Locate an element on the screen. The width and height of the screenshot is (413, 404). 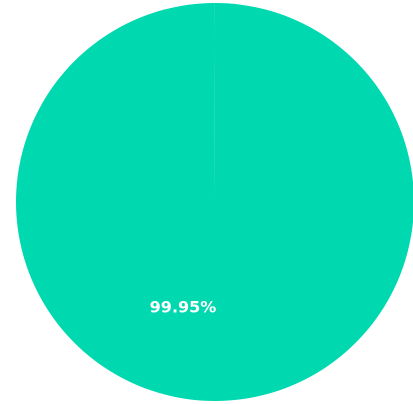
pie-labels: 99.95% is located at coordinates (183, 307).